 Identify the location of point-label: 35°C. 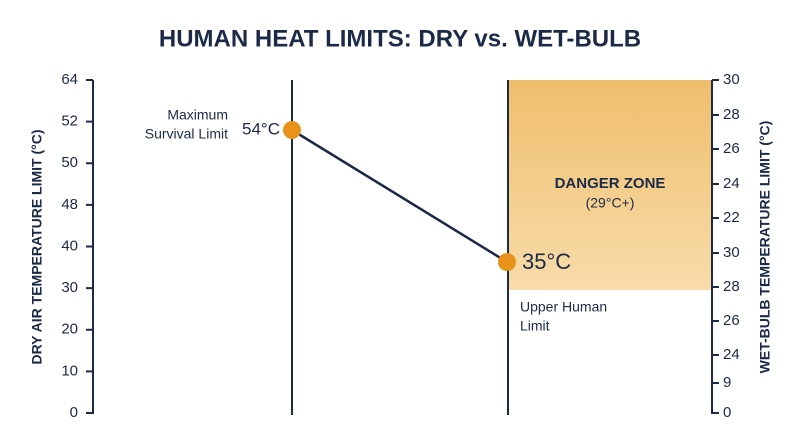
(546, 261).